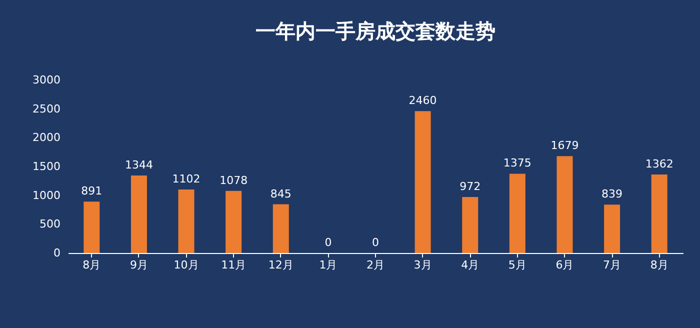 The height and width of the screenshot is (328, 700). Describe the element at coordinates (612, 265) in the screenshot. I see `x-tick-label: 7月` at that location.